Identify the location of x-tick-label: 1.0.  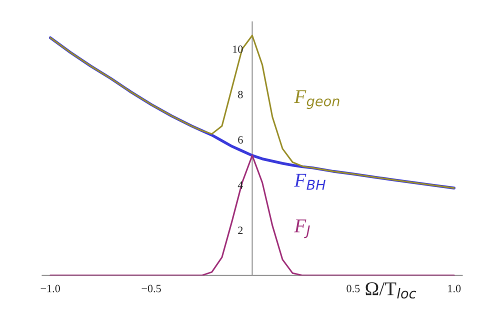
(454, 288).